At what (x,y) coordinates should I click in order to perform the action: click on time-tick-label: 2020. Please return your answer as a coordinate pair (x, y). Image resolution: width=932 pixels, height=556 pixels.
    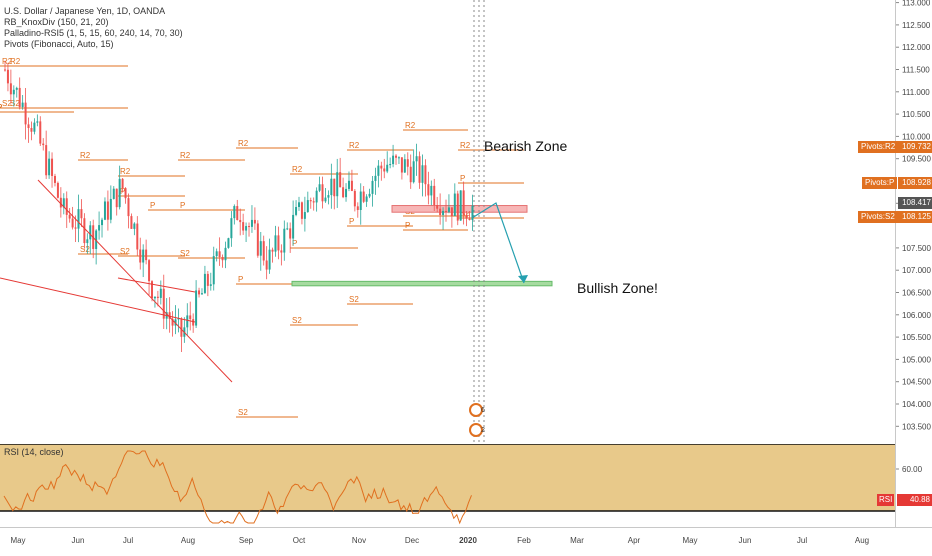
    Looking at the image, I should click on (468, 540).